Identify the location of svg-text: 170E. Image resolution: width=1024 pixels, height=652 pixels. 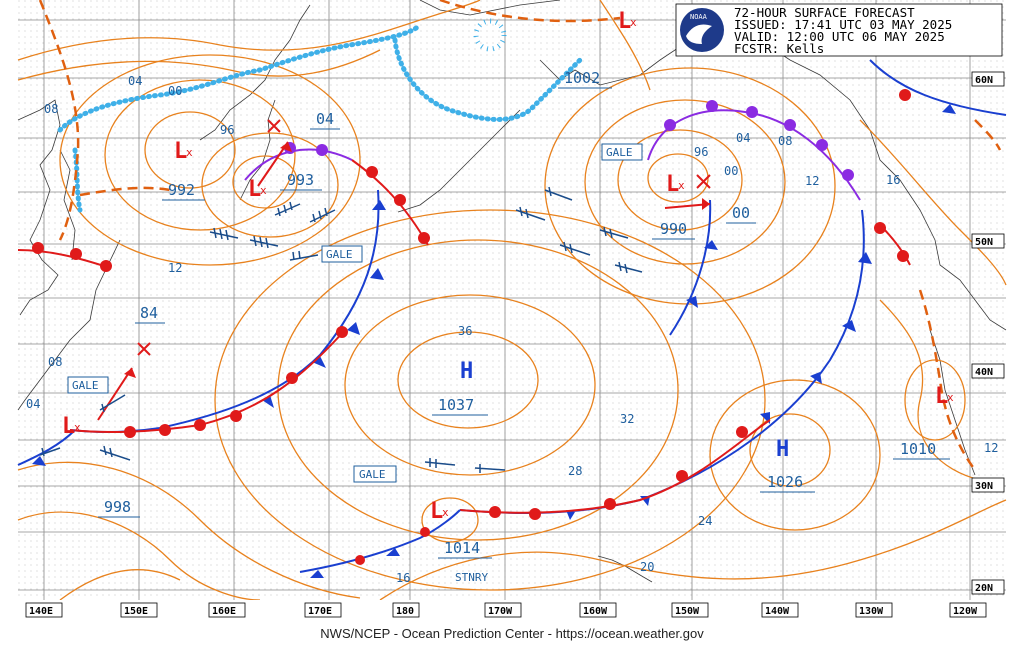
(320, 611).